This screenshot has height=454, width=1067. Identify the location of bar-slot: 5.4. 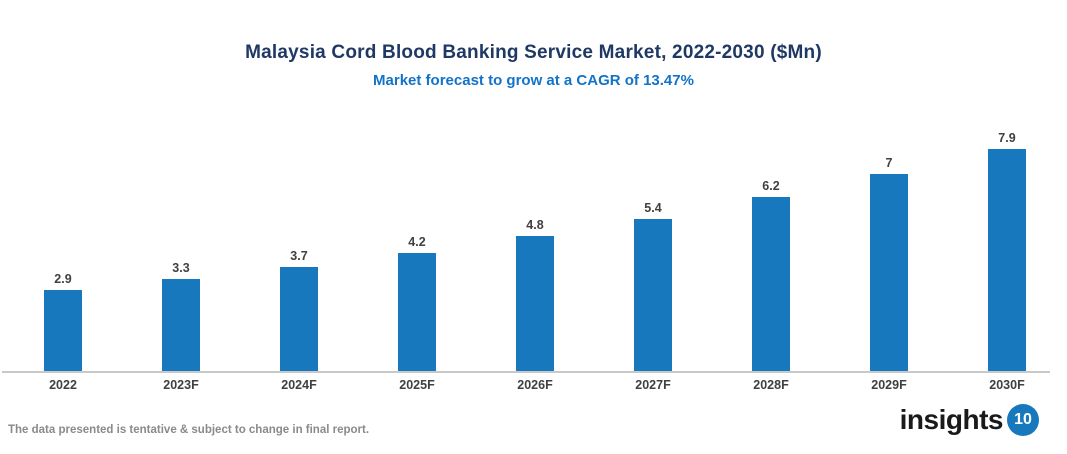
(653, 249).